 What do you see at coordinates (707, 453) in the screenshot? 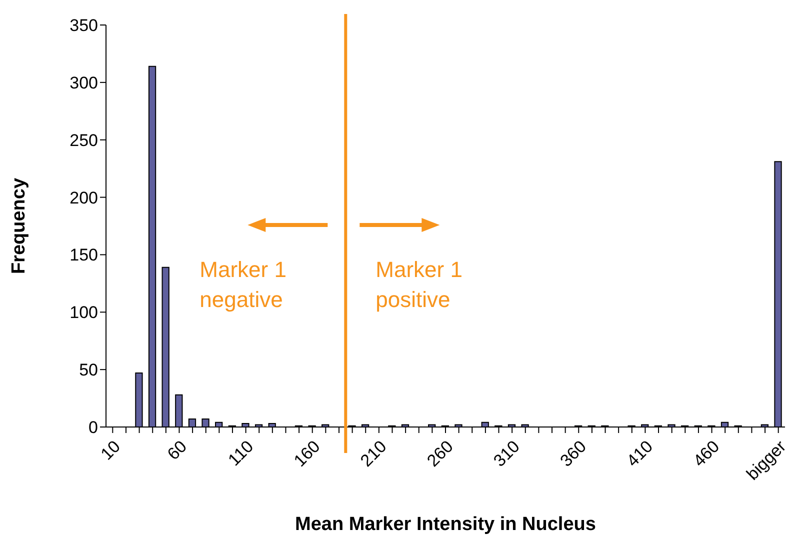
I see `x-tick-label: 460` at bounding box center [707, 453].